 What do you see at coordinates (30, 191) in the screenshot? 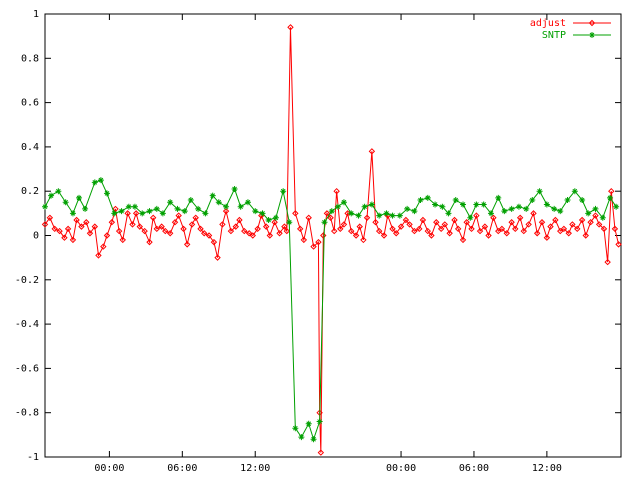
I see `y-tick-label: 0.2` at bounding box center [30, 191].